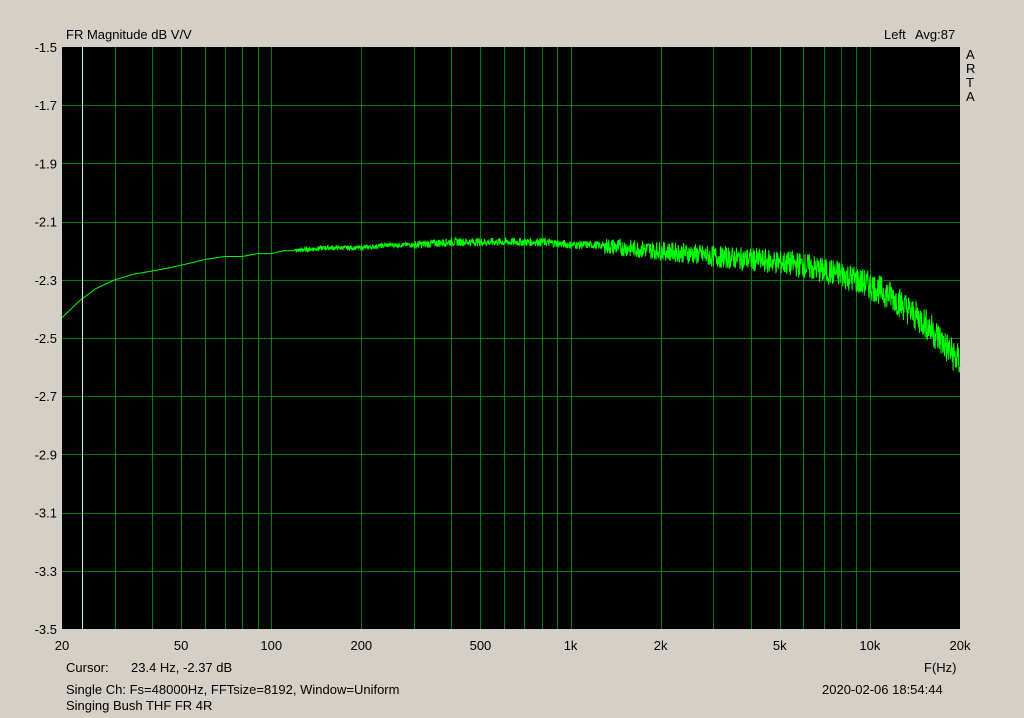  Describe the element at coordinates (46, 571) in the screenshot. I see `y-tick-label: -3.3` at that location.